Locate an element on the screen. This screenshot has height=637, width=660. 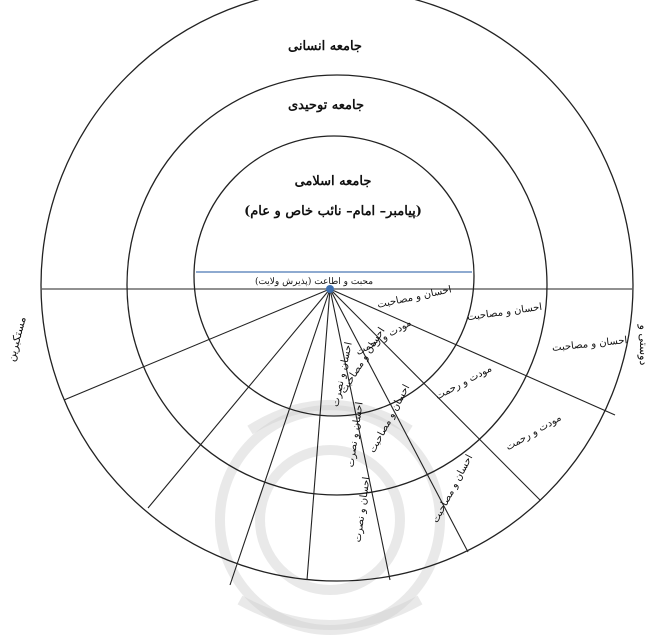
right-edge-label: دوستی و is located at coordinates (643, 345).